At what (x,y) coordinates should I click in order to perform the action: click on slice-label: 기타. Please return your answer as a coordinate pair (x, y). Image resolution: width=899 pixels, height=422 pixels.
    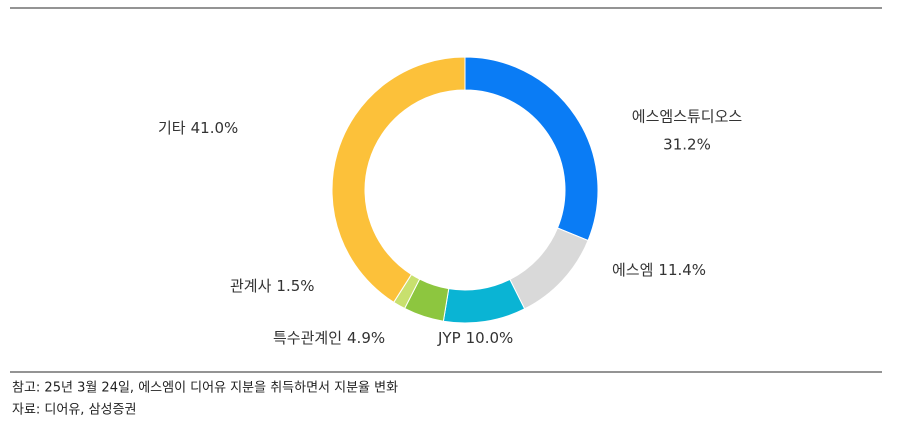
    Looking at the image, I should click on (172, 128).